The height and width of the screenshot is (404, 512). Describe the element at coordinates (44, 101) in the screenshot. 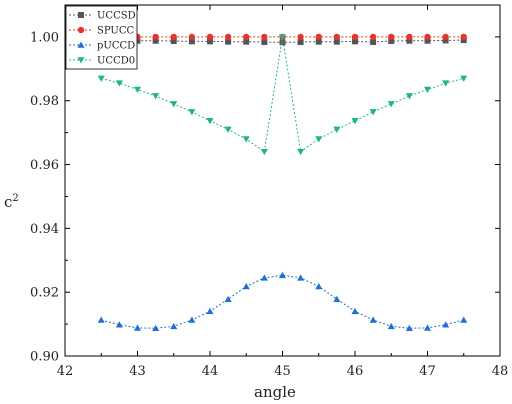

I see `y-tick-label: 0.98` at that location.